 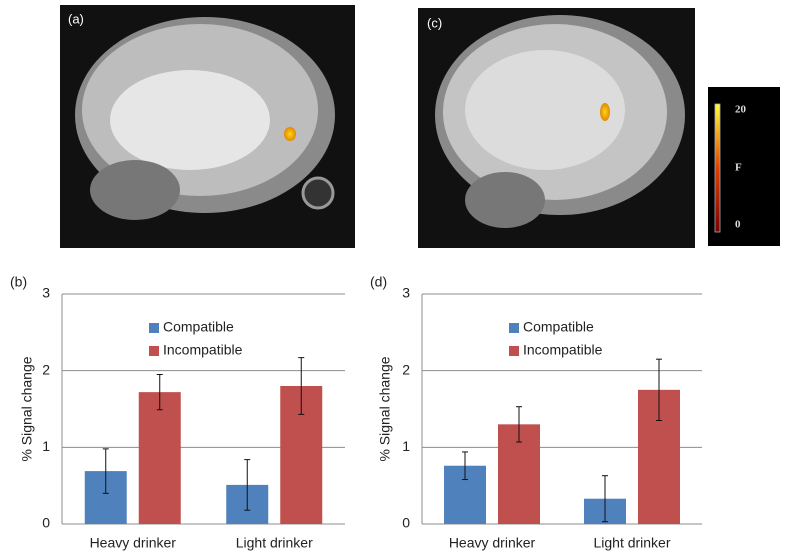 What do you see at coordinates (76, 18) in the screenshot?
I see `panel-label: (a)` at bounding box center [76, 18].